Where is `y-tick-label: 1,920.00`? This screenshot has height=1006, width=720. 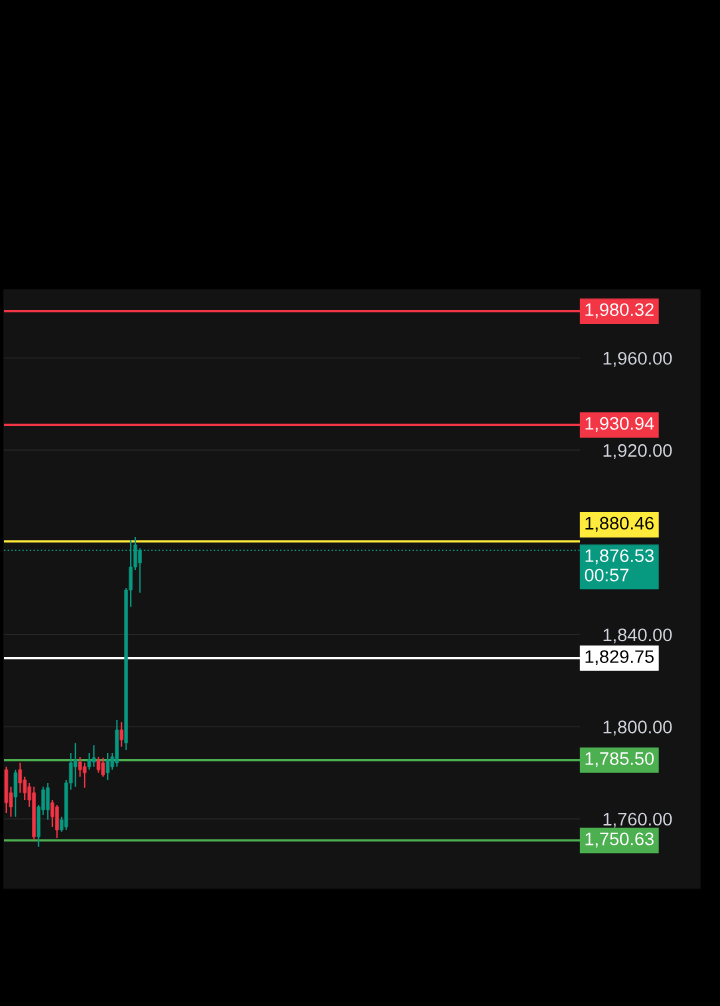 y-tick-label: 1,920.00 is located at coordinates (637, 452).